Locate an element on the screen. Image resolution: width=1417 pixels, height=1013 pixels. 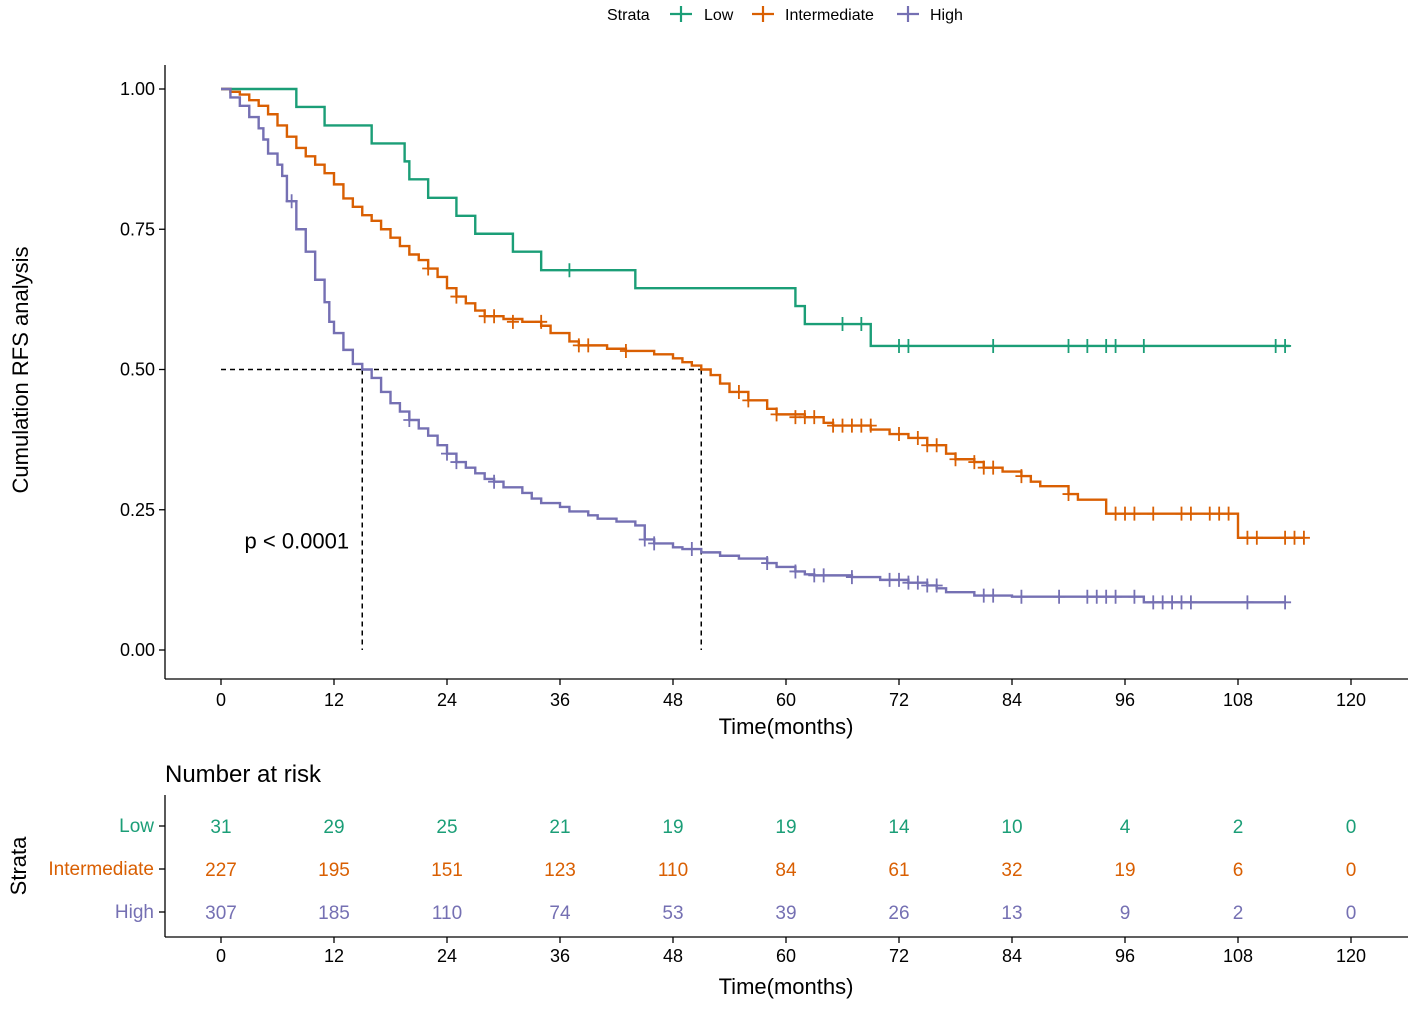
x-ticks: 0 12 24 36 48 60 72 84 96 108 120 is located at coordinates (791, 694).